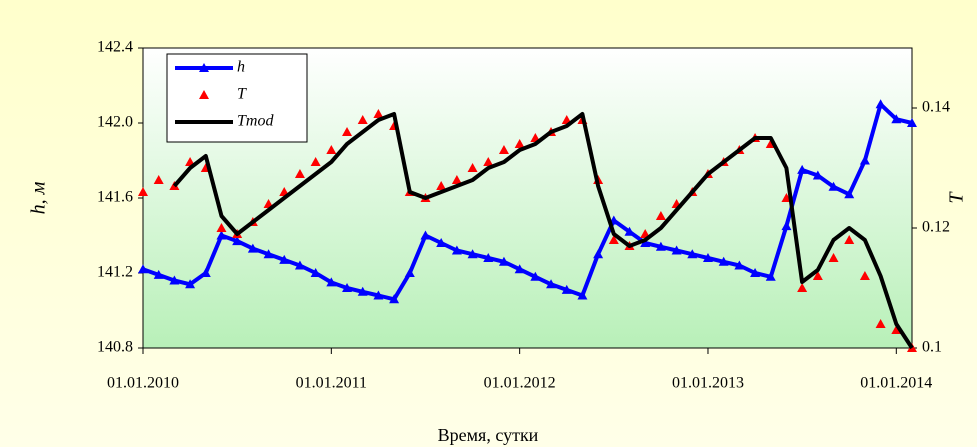  What do you see at coordinates (143, 383) in the screenshot?
I see `x-tick-label: 01.01.2010` at bounding box center [143, 383].